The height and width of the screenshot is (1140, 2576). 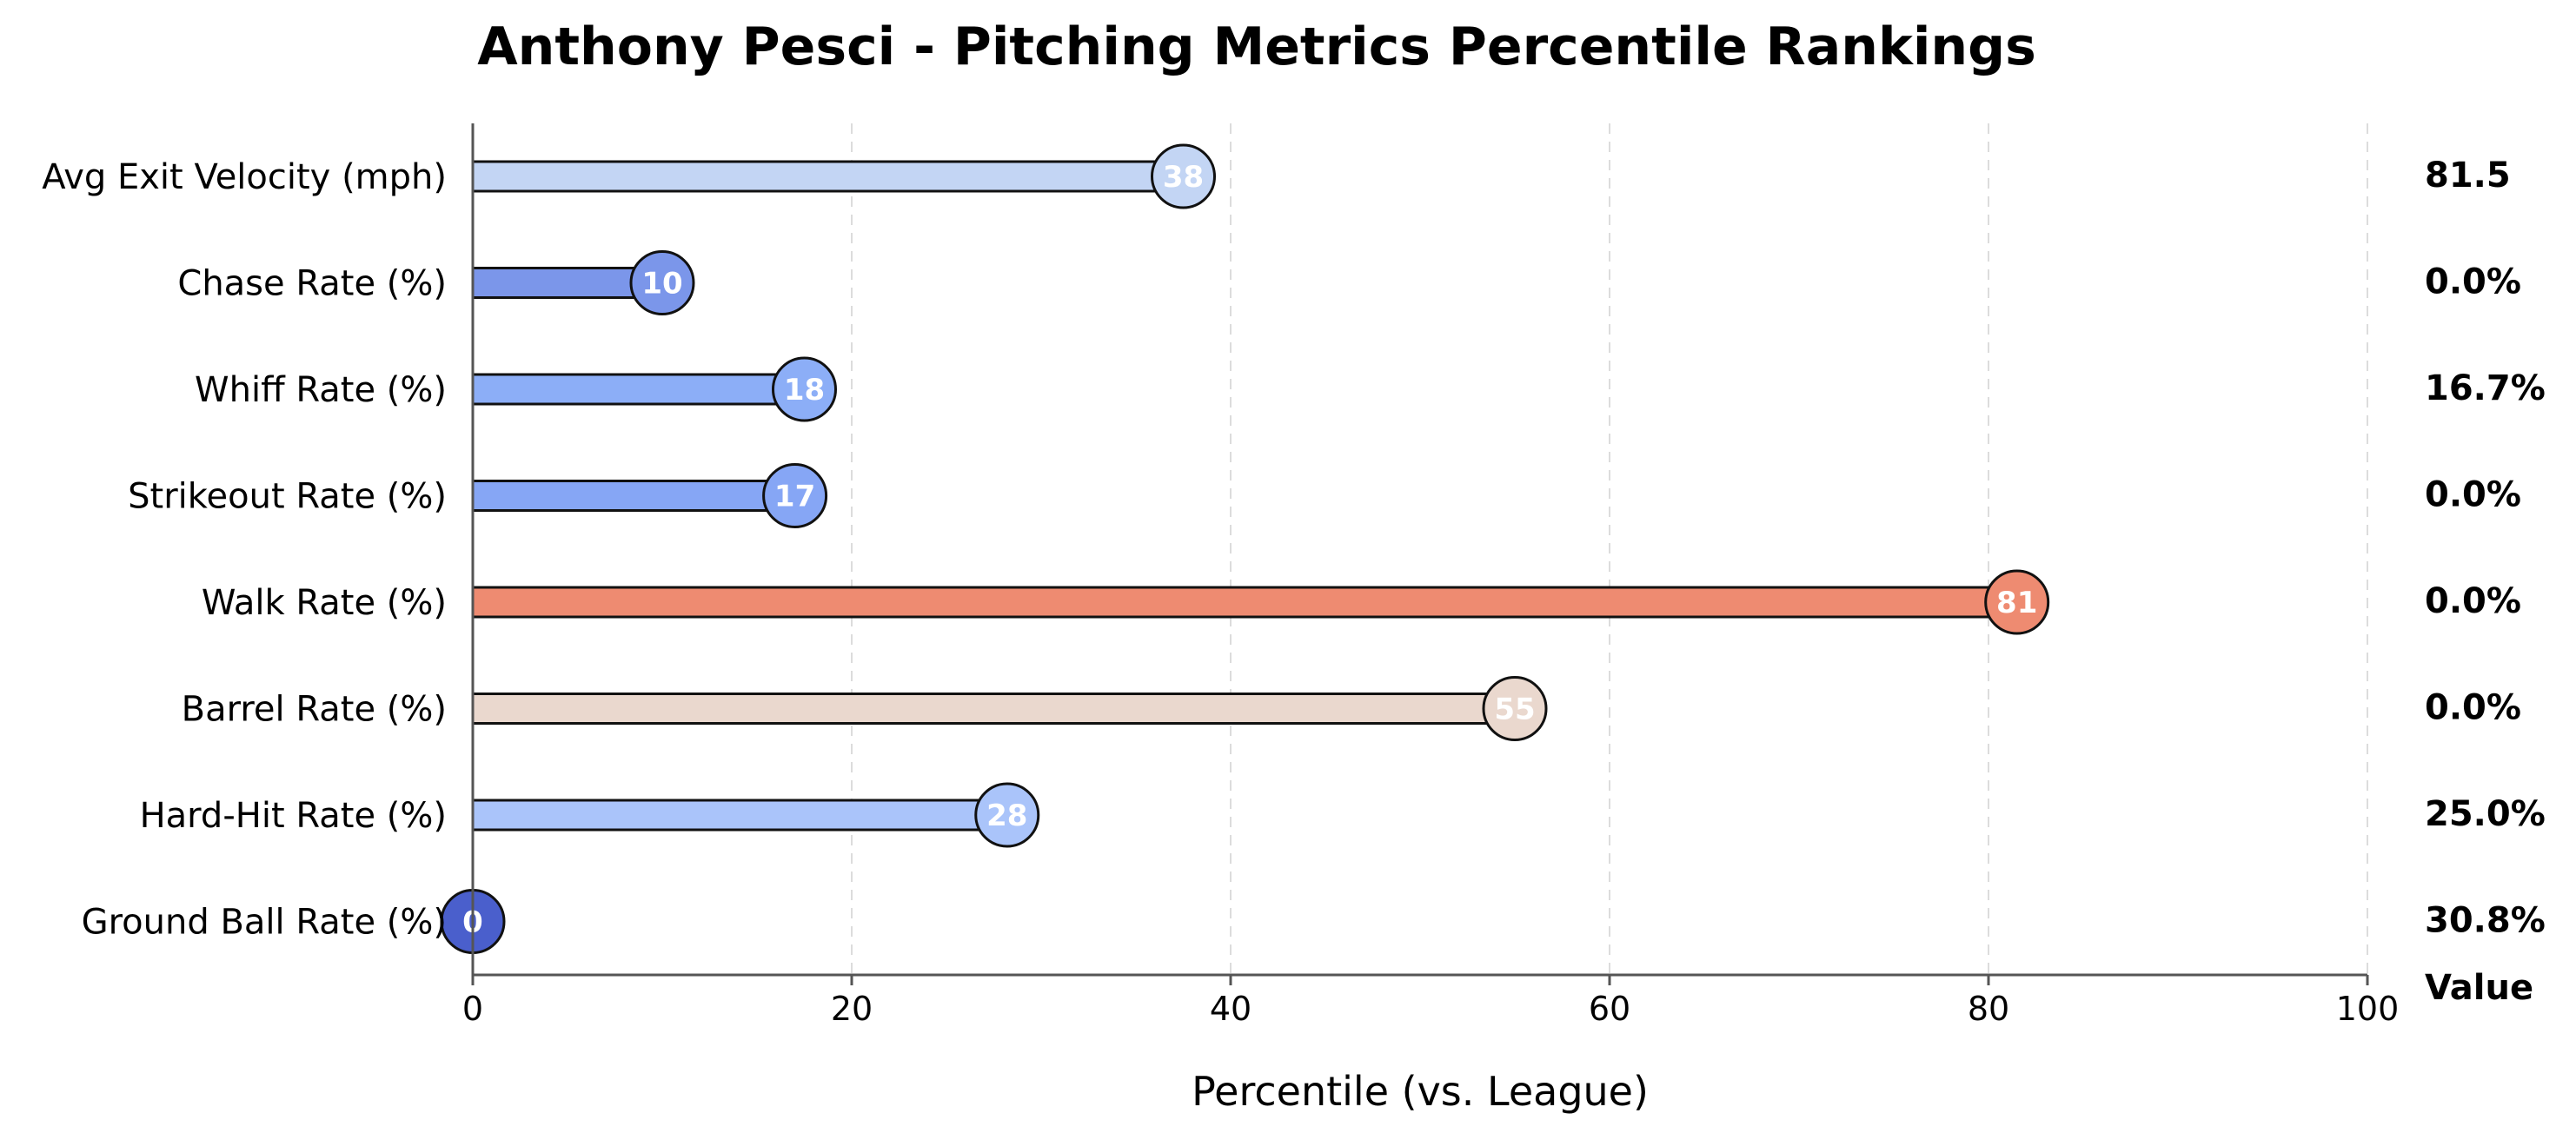 I want to click on percentile-label: 55, so click(x=1514, y=710).